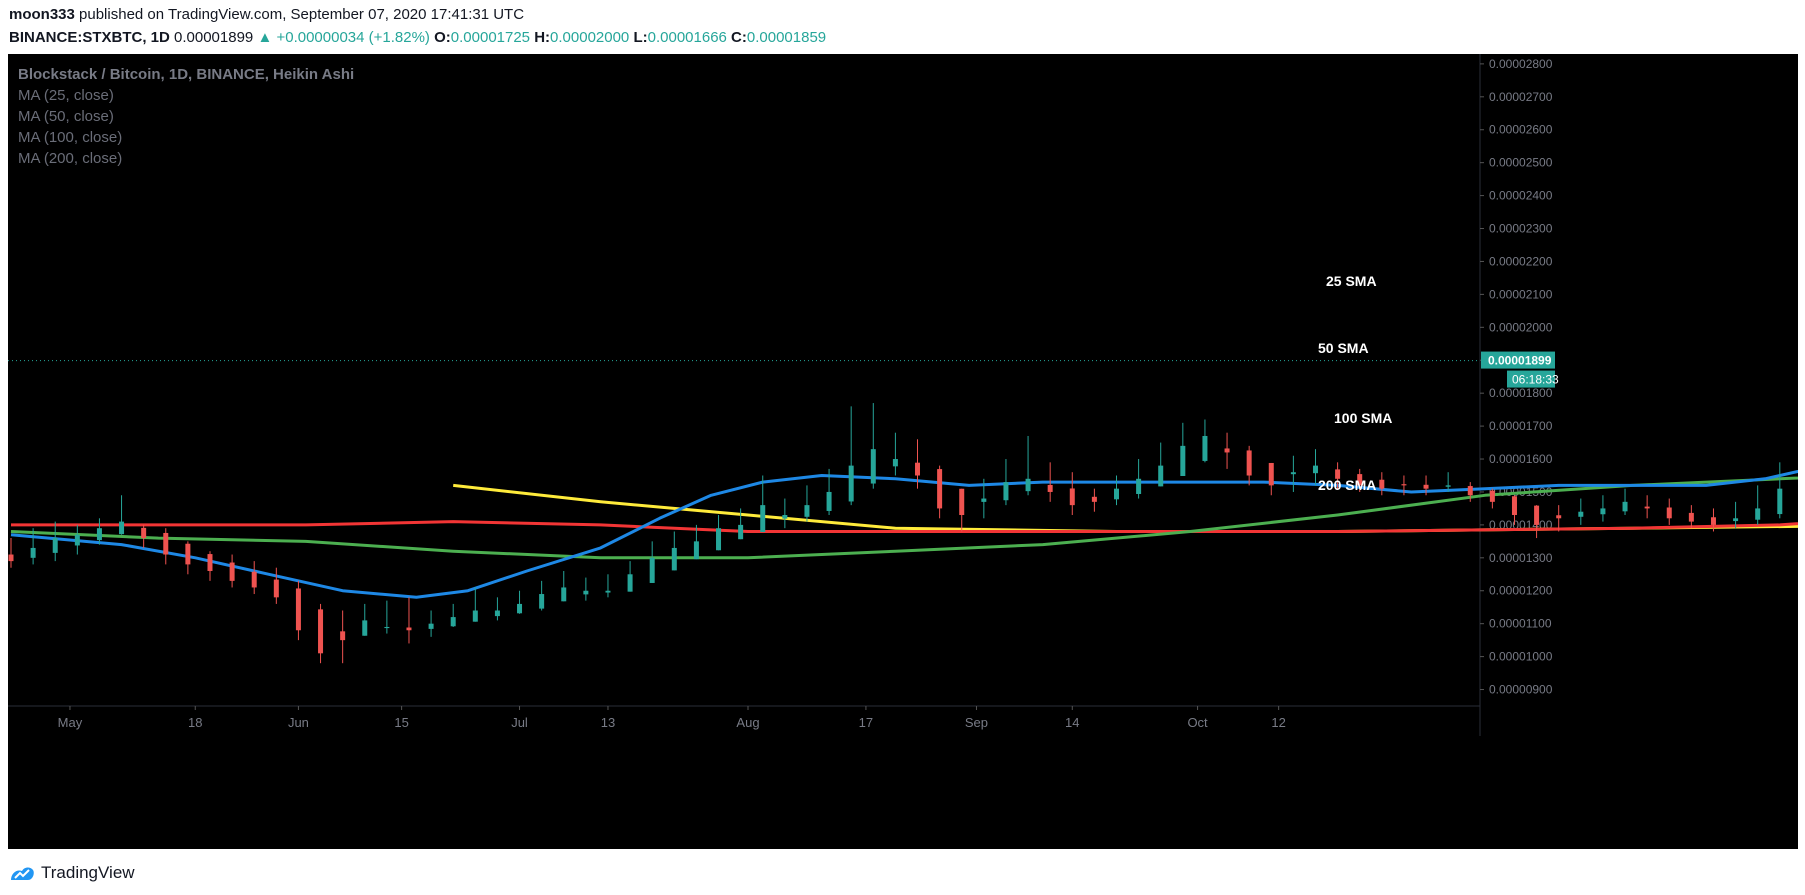  Describe the element at coordinates (1197, 722) in the screenshot. I see `x-tick-label-10: Oct` at that location.